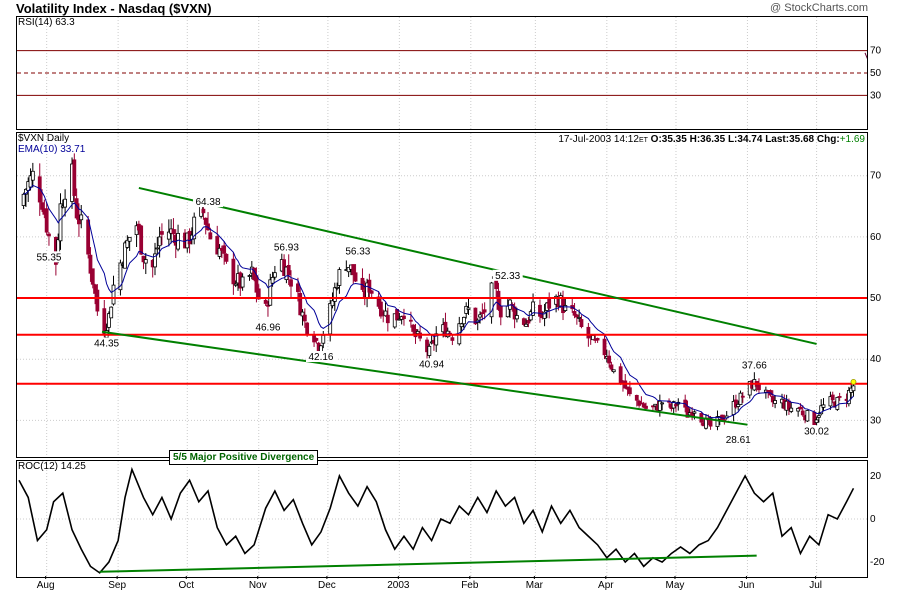 The width and height of the screenshot is (900, 594). Describe the element at coordinates (668, 139) in the screenshot. I see `ohlc-open: O:35.35` at that location.